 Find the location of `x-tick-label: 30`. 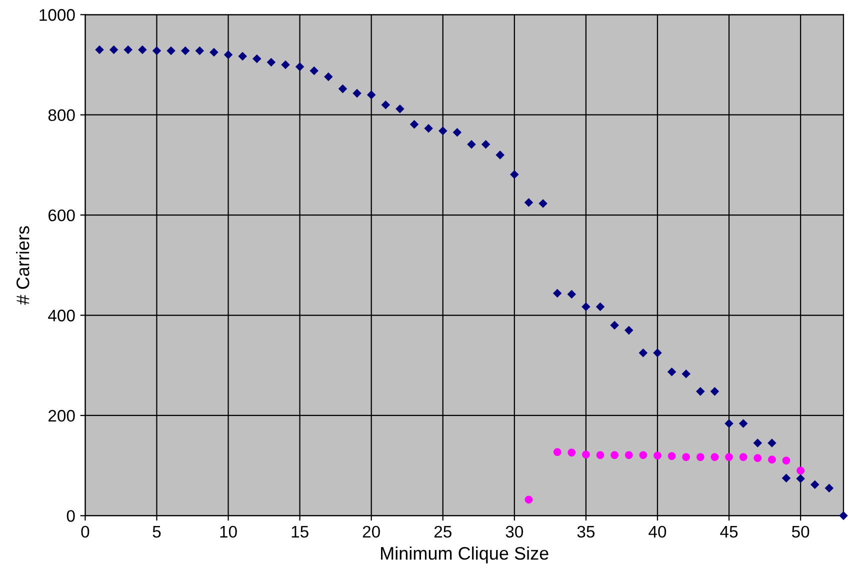

x-tick-label: 30 is located at coordinates (515, 532).